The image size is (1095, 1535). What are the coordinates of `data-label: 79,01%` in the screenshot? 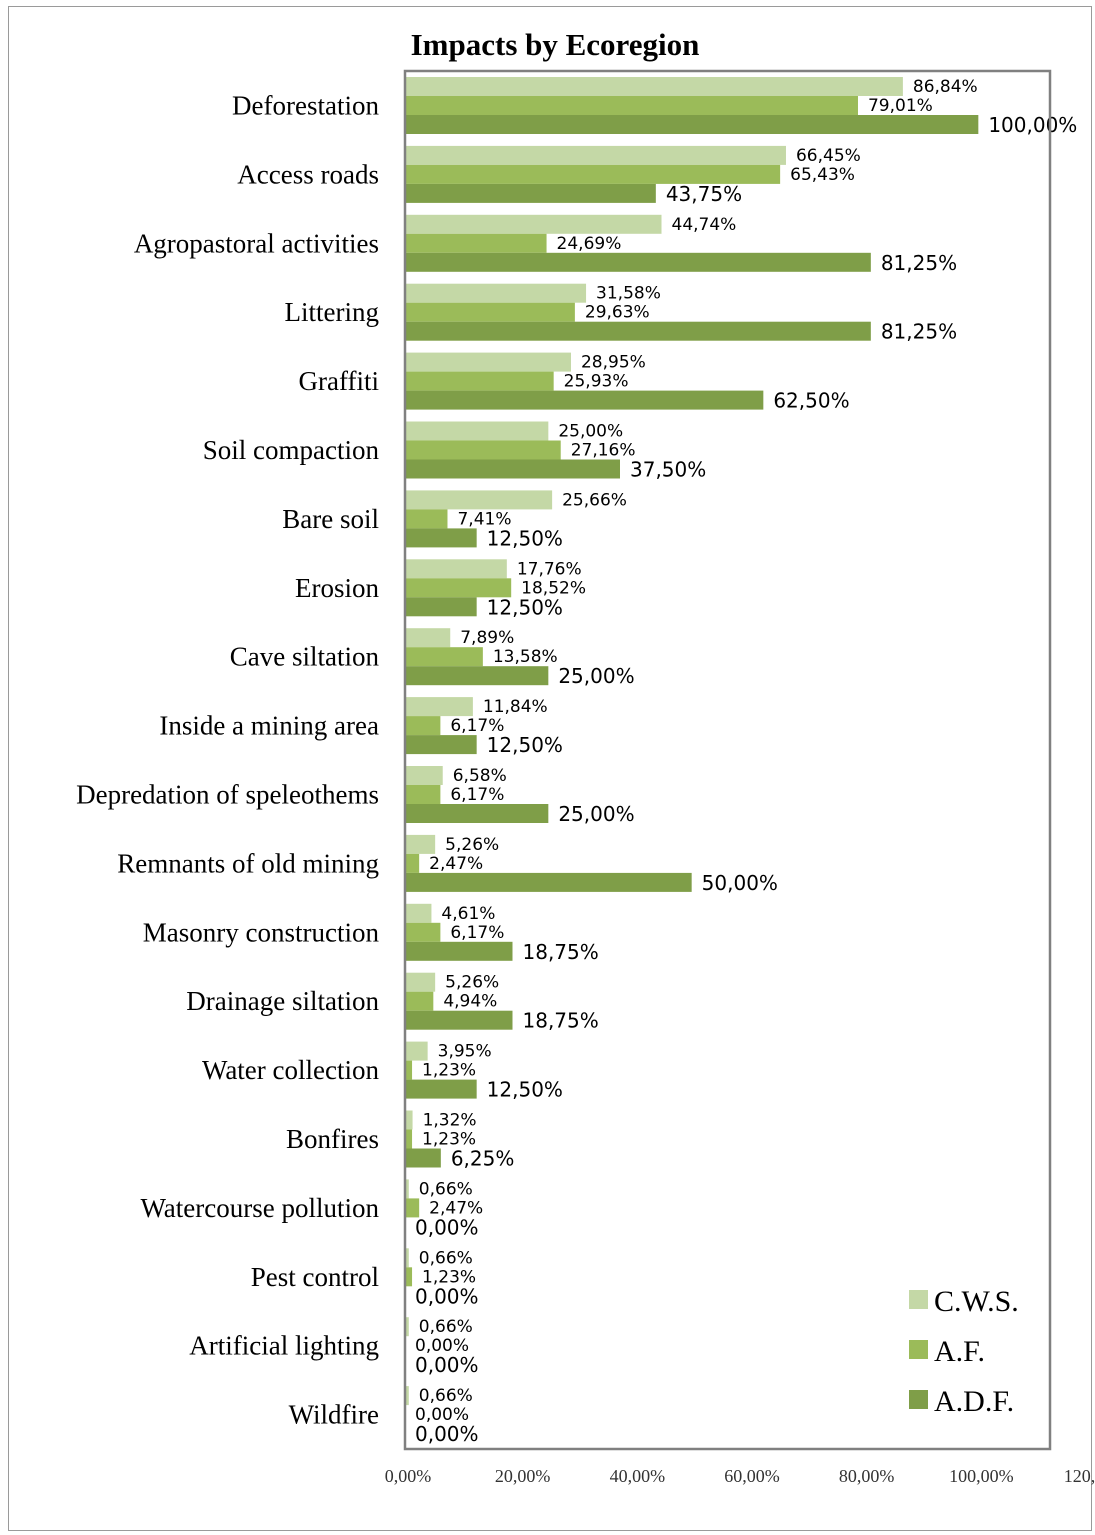 It's located at (900, 106).